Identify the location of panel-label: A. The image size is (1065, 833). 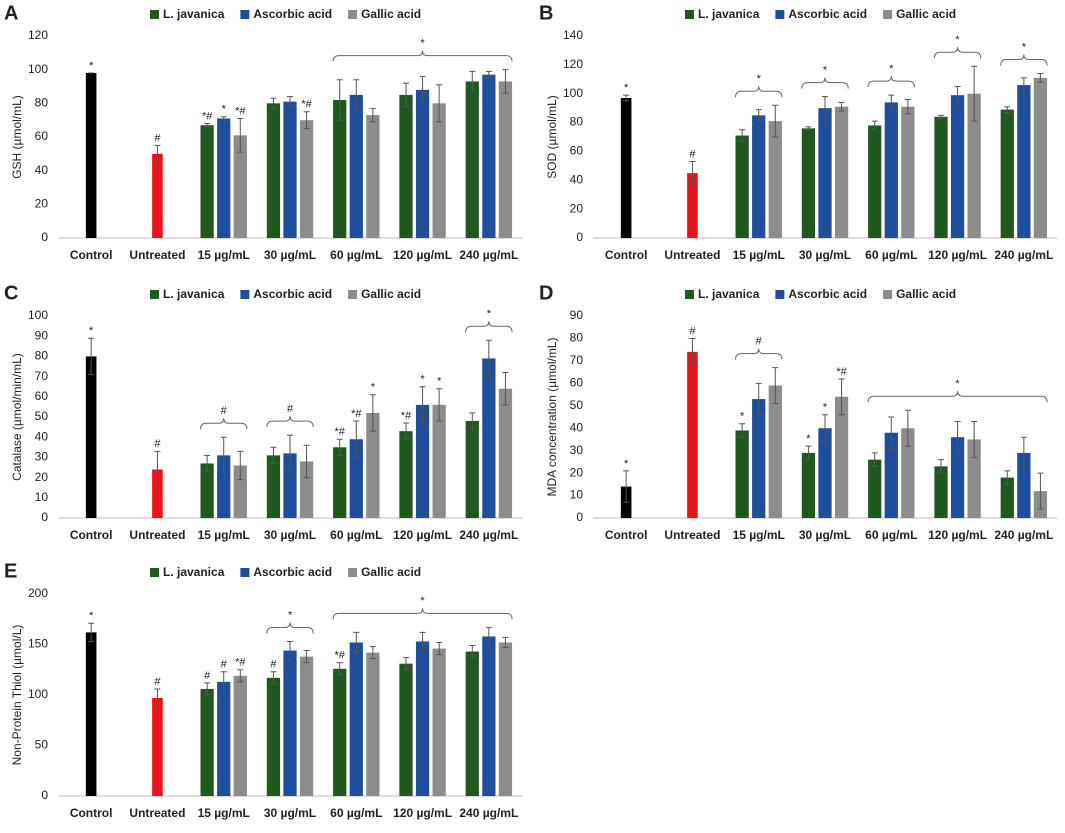
(11, 13).